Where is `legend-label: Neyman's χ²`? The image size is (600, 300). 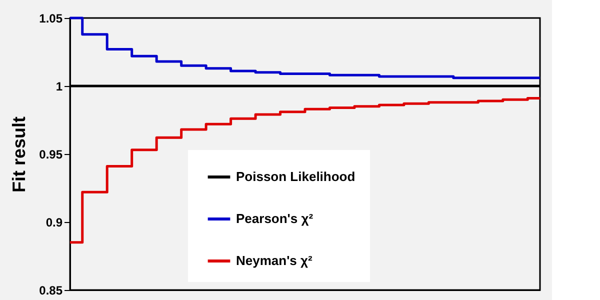
legend-label: Neyman's χ² is located at coordinates (274, 260).